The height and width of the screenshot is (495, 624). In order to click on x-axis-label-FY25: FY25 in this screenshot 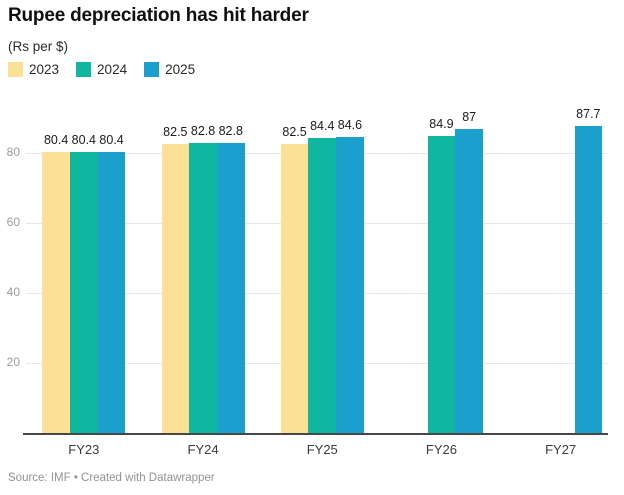, I will do `click(322, 449)`.